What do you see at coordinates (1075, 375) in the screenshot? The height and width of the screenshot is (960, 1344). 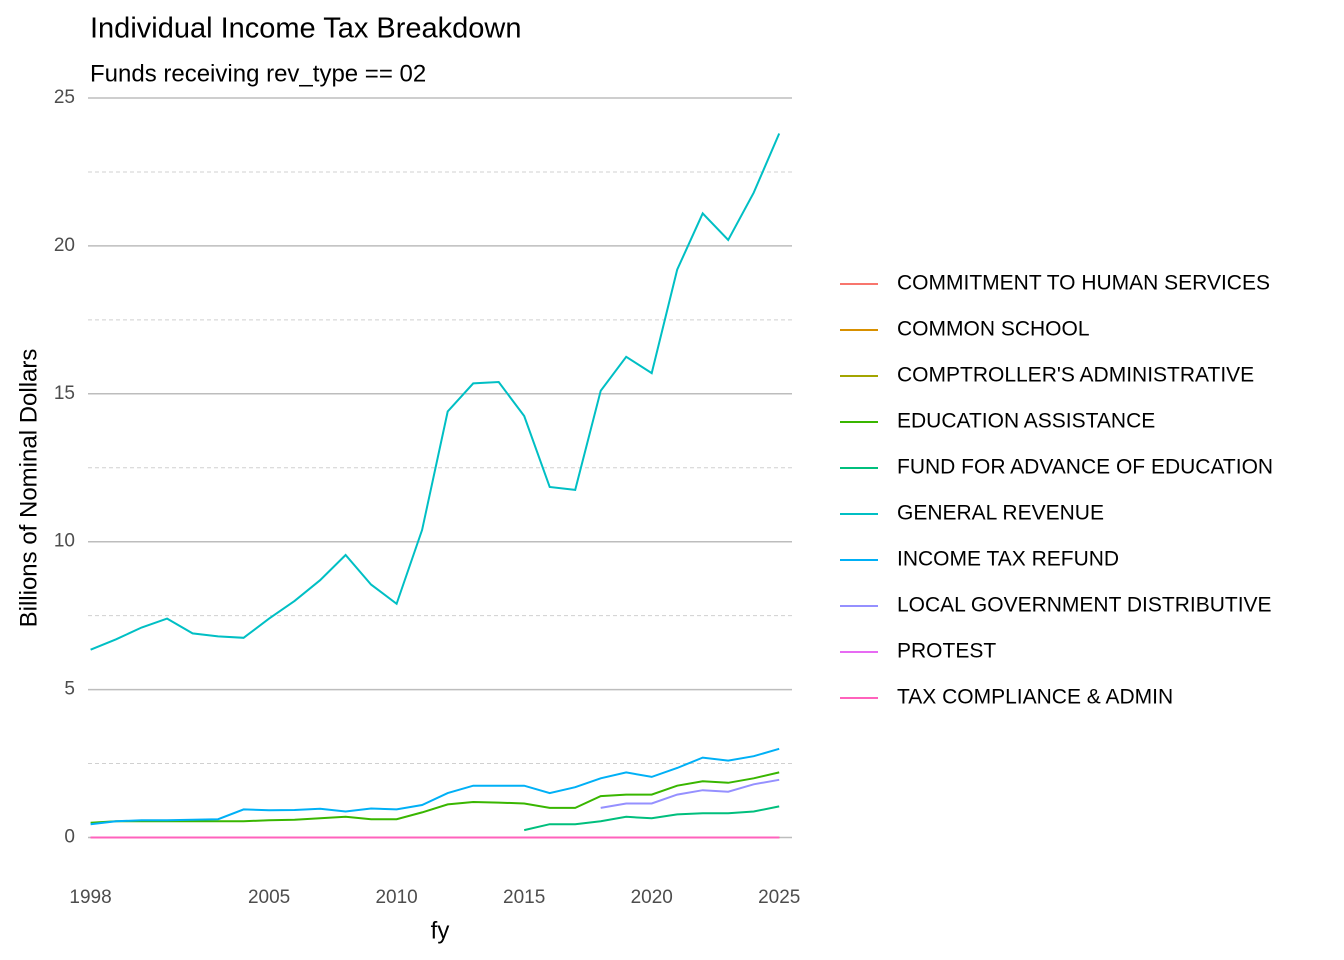 I see `legend-label: COMPTROLLER'S ADMINISTRATIVE` at bounding box center [1075, 375].